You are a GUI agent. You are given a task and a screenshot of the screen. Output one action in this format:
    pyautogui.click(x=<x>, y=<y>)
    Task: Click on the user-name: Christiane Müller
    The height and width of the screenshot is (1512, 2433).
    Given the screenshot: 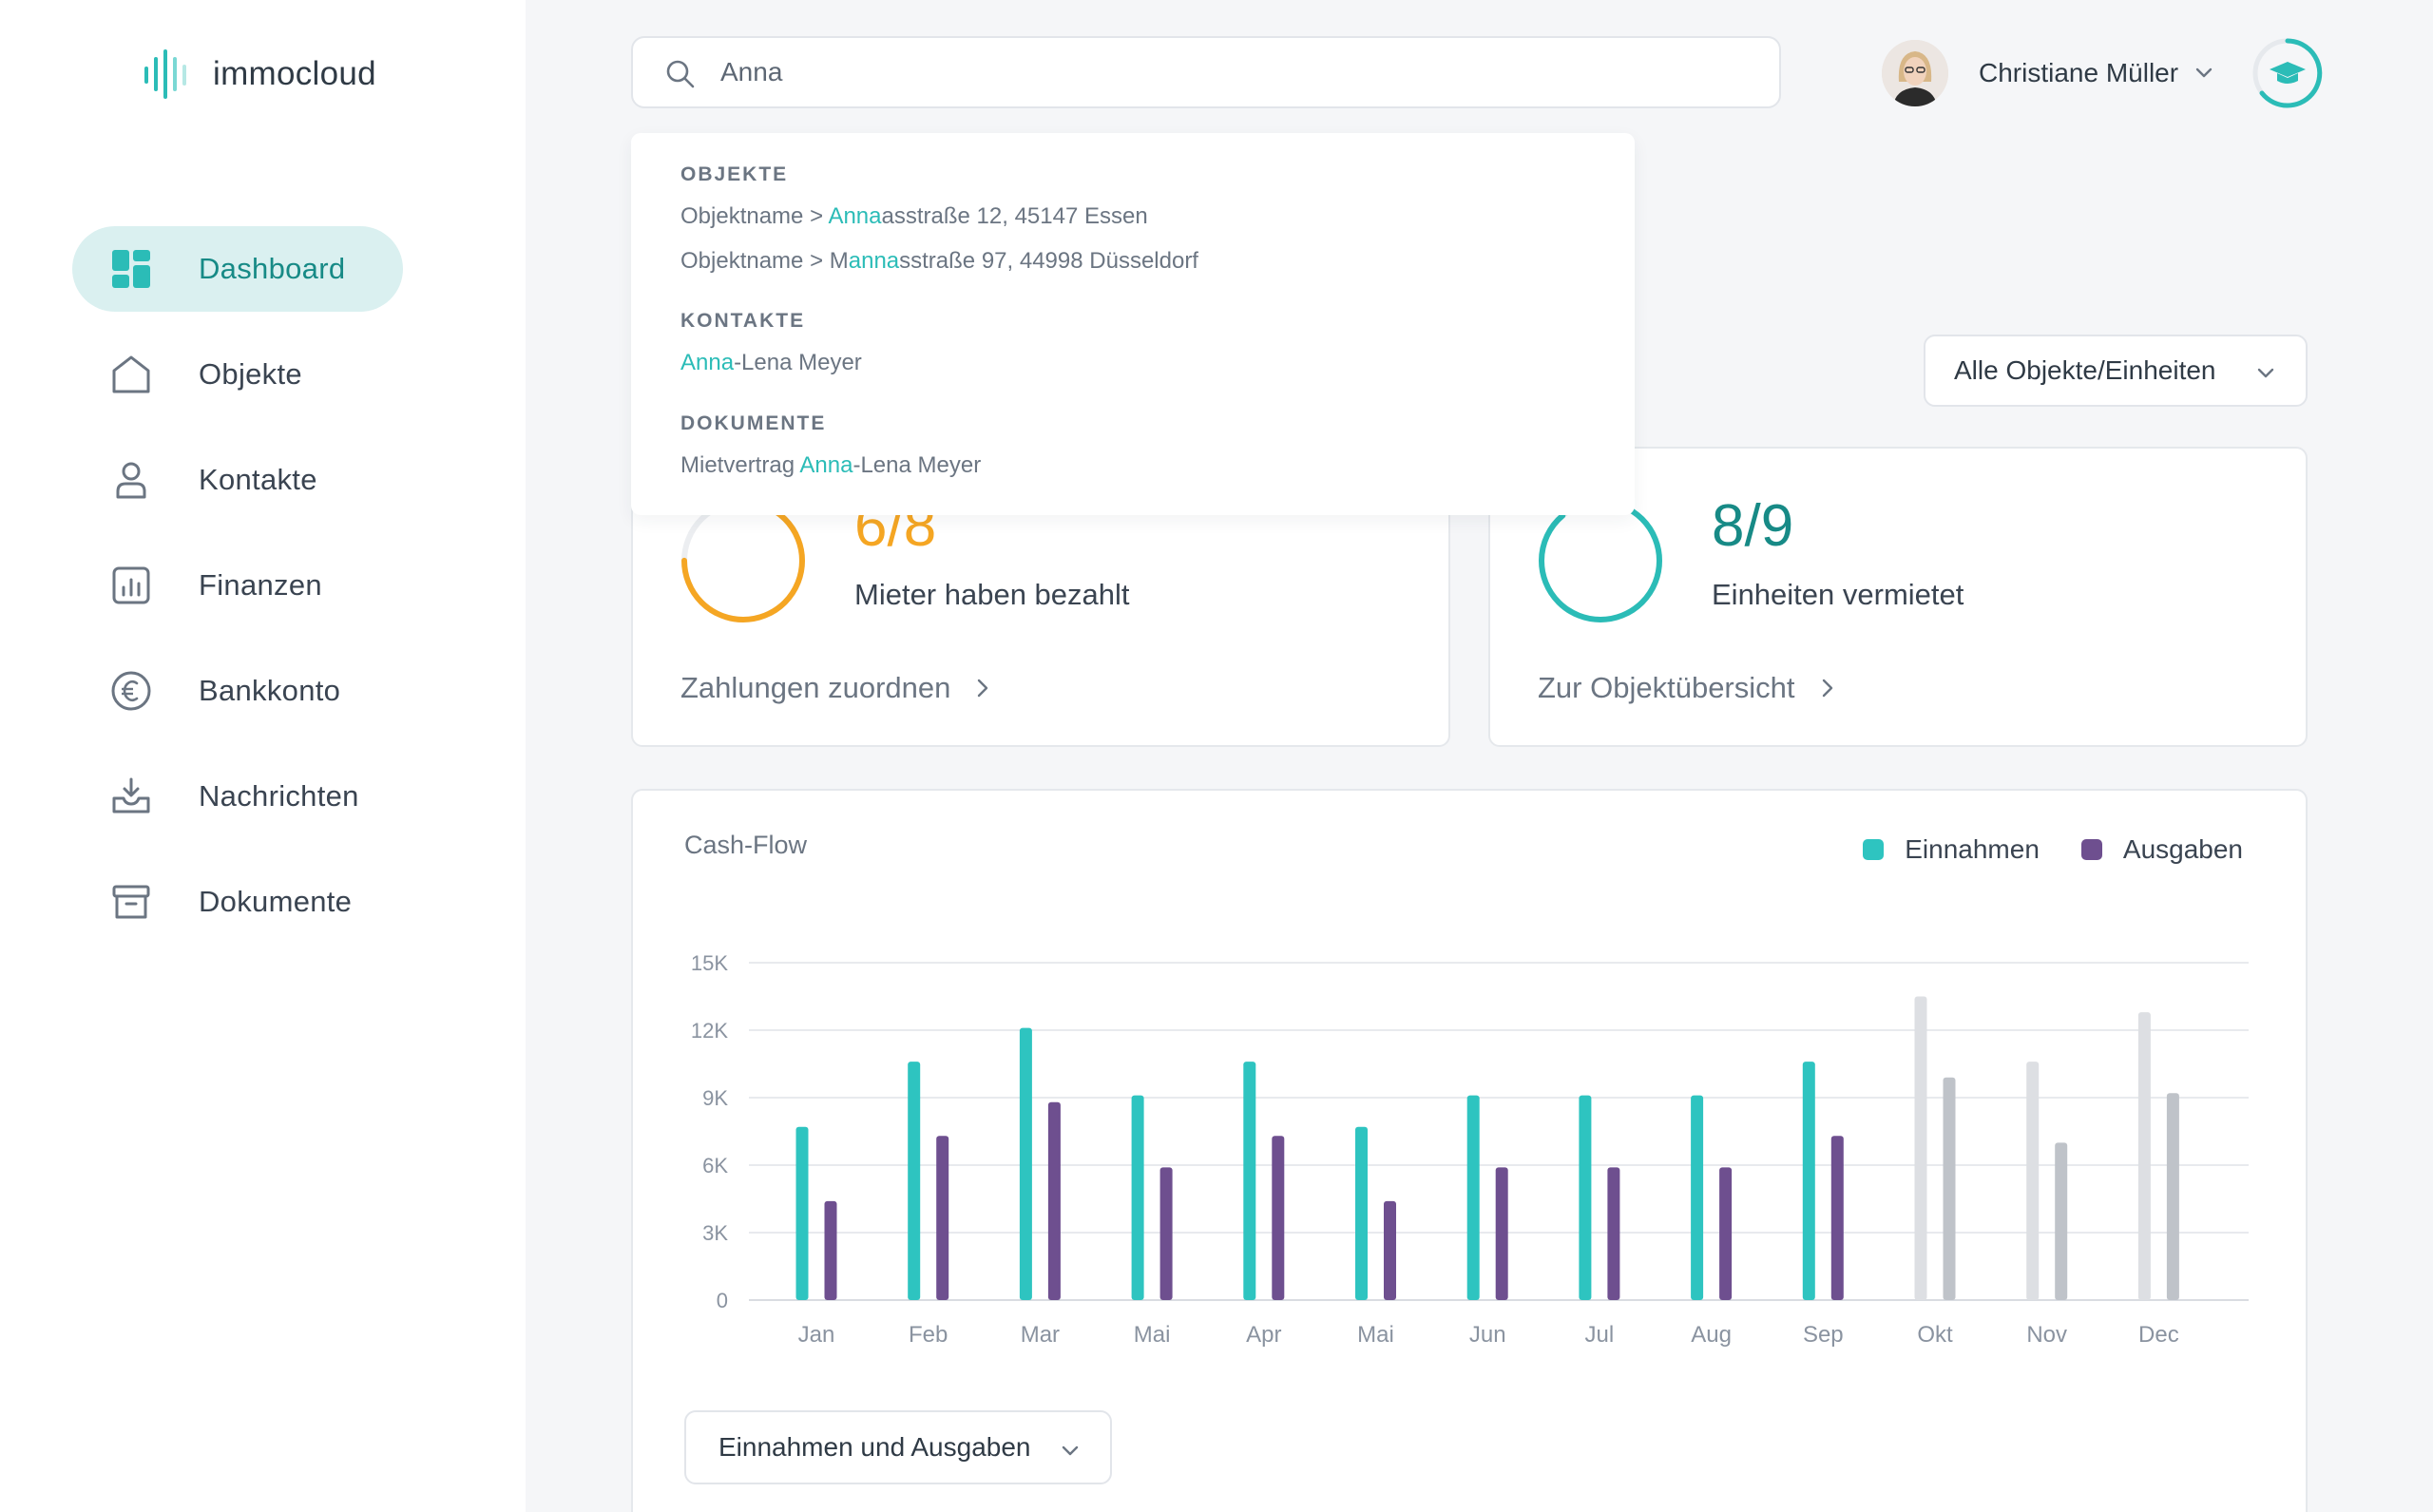 What is the action you would take?
    pyautogui.click(x=2079, y=72)
    